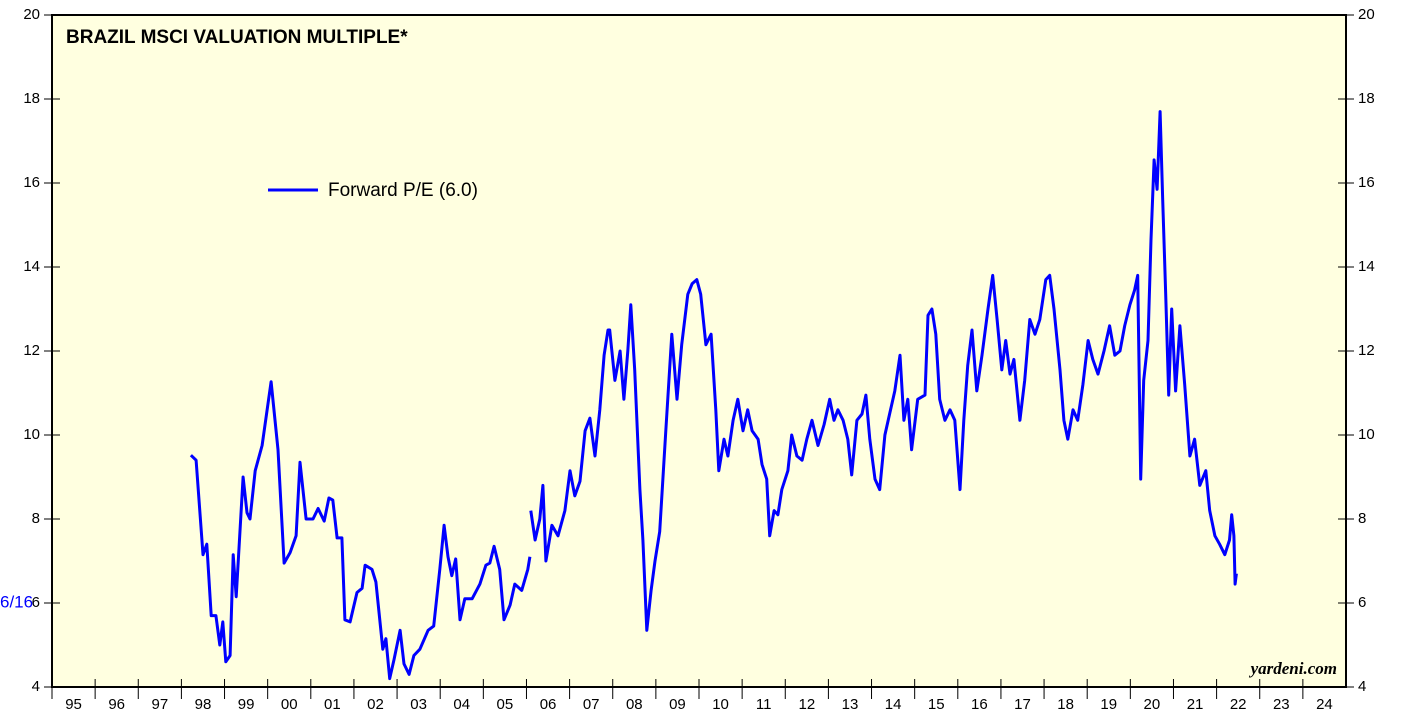  I want to click on x-tick-label: 07, so click(591, 704).